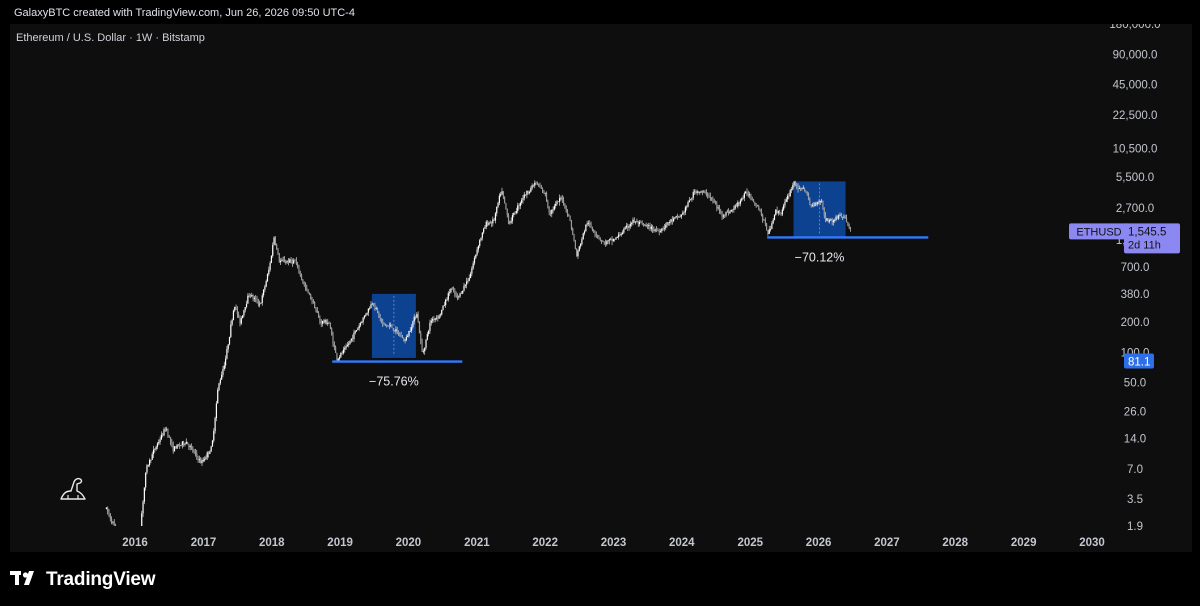 This screenshot has height=606, width=1200. I want to click on time-tick-label: 2029, so click(1024, 543).